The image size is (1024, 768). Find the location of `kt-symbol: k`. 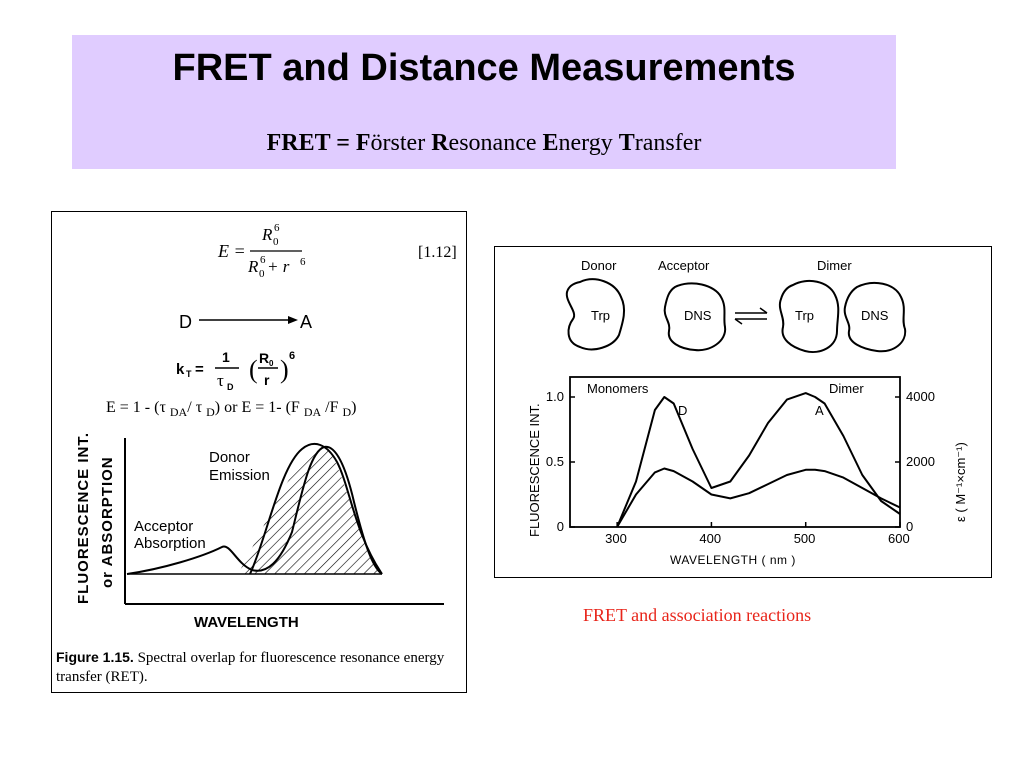

kt-symbol: k is located at coordinates (180, 369).